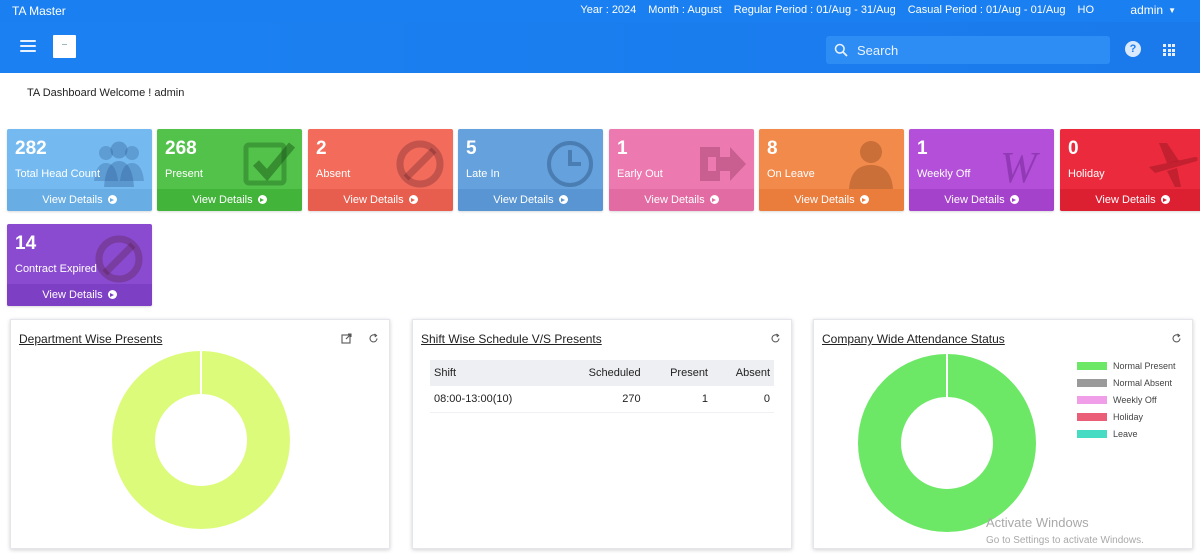 Image resolution: width=1200 pixels, height=560 pixels. Describe the element at coordinates (1065, 540) in the screenshot. I see `watermark-subtitle: Go to Settings to activate Windows.` at that location.